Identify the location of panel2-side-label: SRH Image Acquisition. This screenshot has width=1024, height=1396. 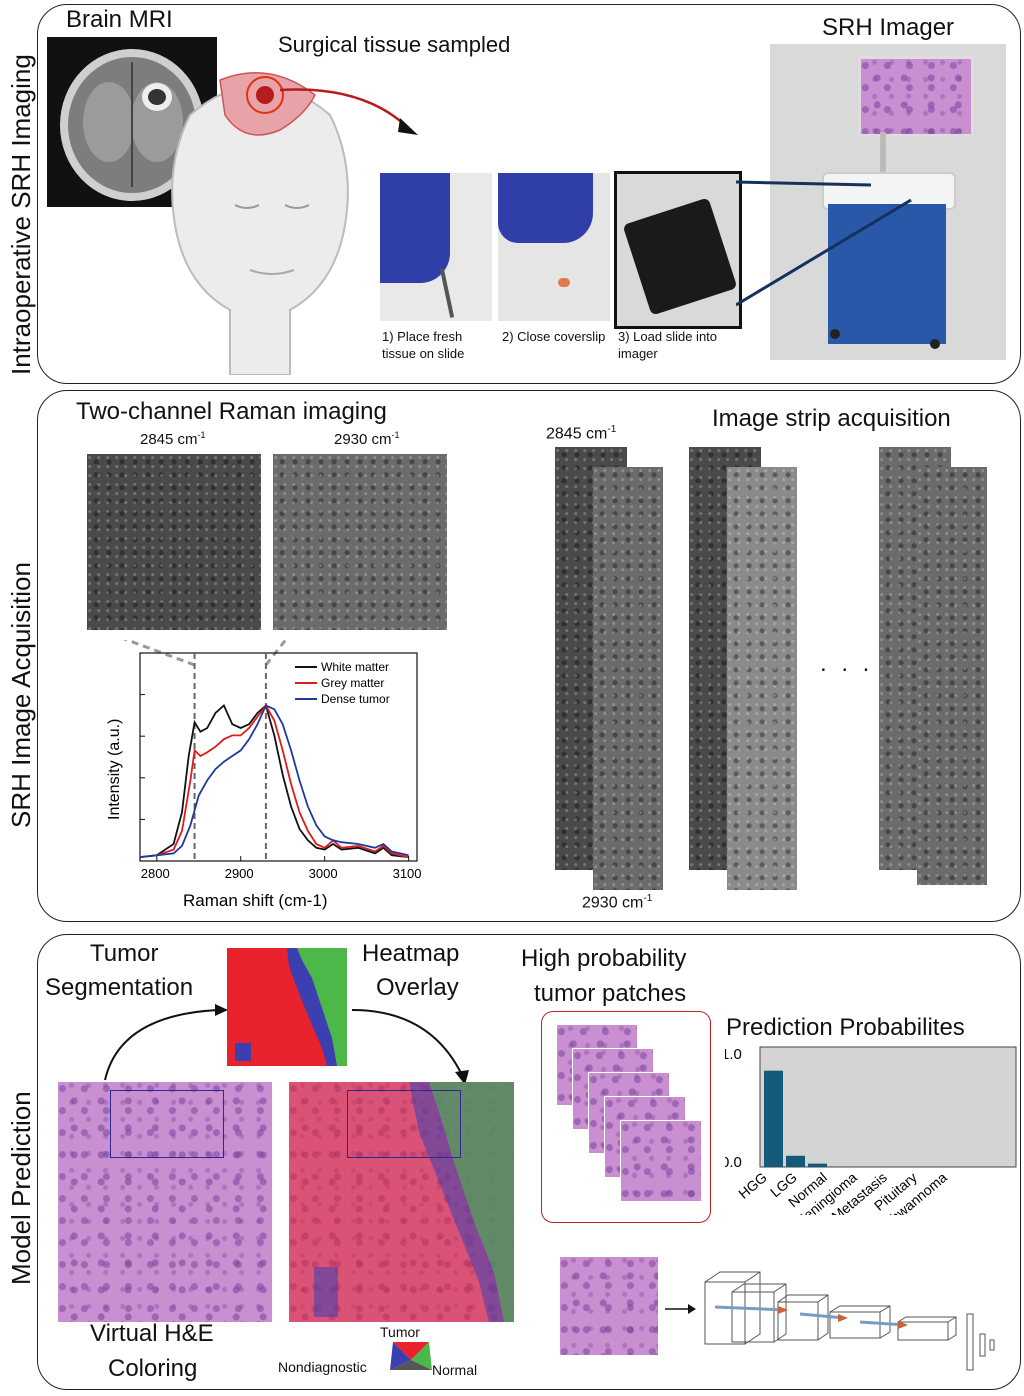
(21, 695).